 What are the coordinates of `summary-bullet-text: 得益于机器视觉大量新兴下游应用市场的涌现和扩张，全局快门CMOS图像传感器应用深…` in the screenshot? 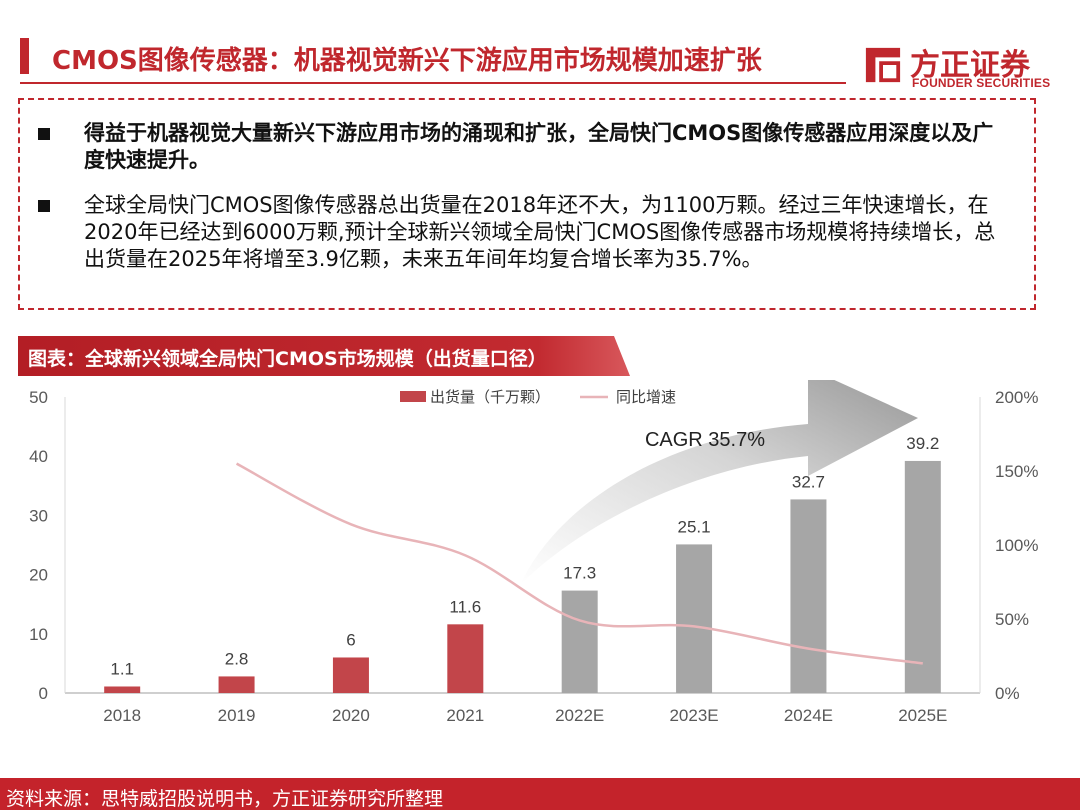 It's located at (539, 146).